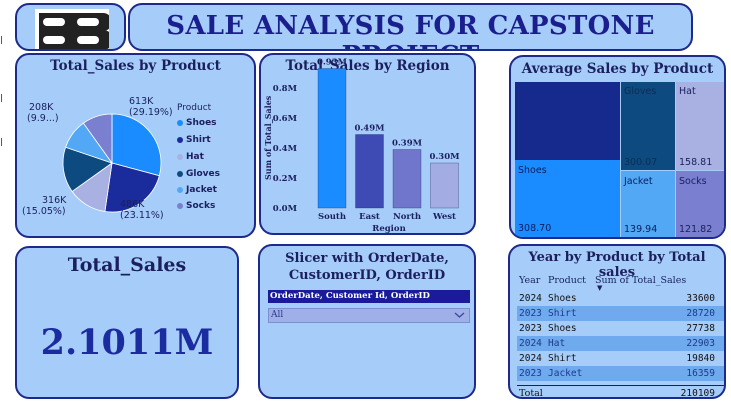  What do you see at coordinates (617, 358) in the screenshot?
I see `table-row: 2024 Shirt 19840` at bounding box center [617, 358].